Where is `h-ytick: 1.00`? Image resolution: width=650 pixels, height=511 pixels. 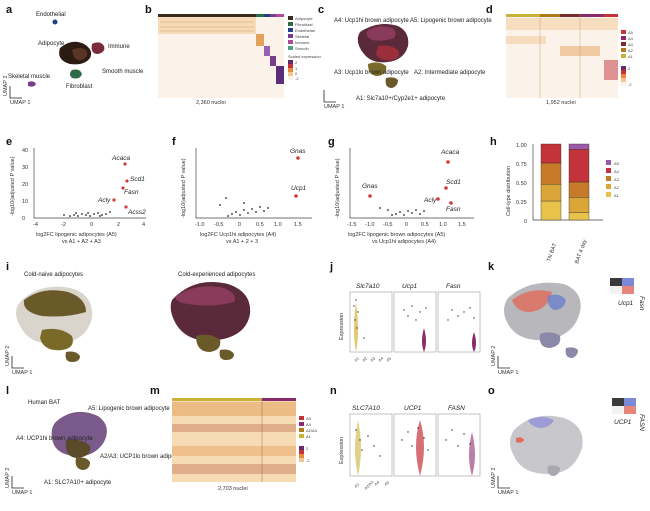 h-ytick: 1.00 is located at coordinates (521, 146).